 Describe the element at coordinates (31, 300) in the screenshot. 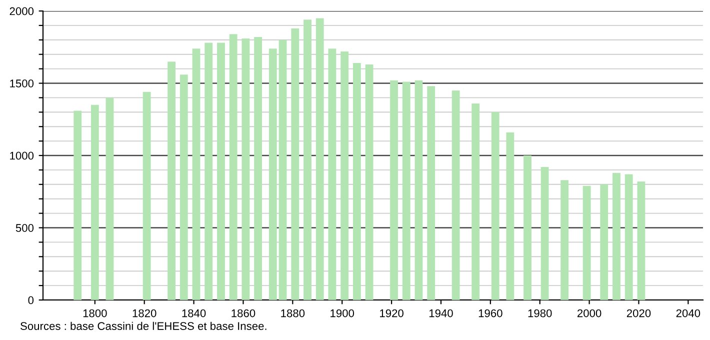

I see `y-tick-label: 0` at that location.